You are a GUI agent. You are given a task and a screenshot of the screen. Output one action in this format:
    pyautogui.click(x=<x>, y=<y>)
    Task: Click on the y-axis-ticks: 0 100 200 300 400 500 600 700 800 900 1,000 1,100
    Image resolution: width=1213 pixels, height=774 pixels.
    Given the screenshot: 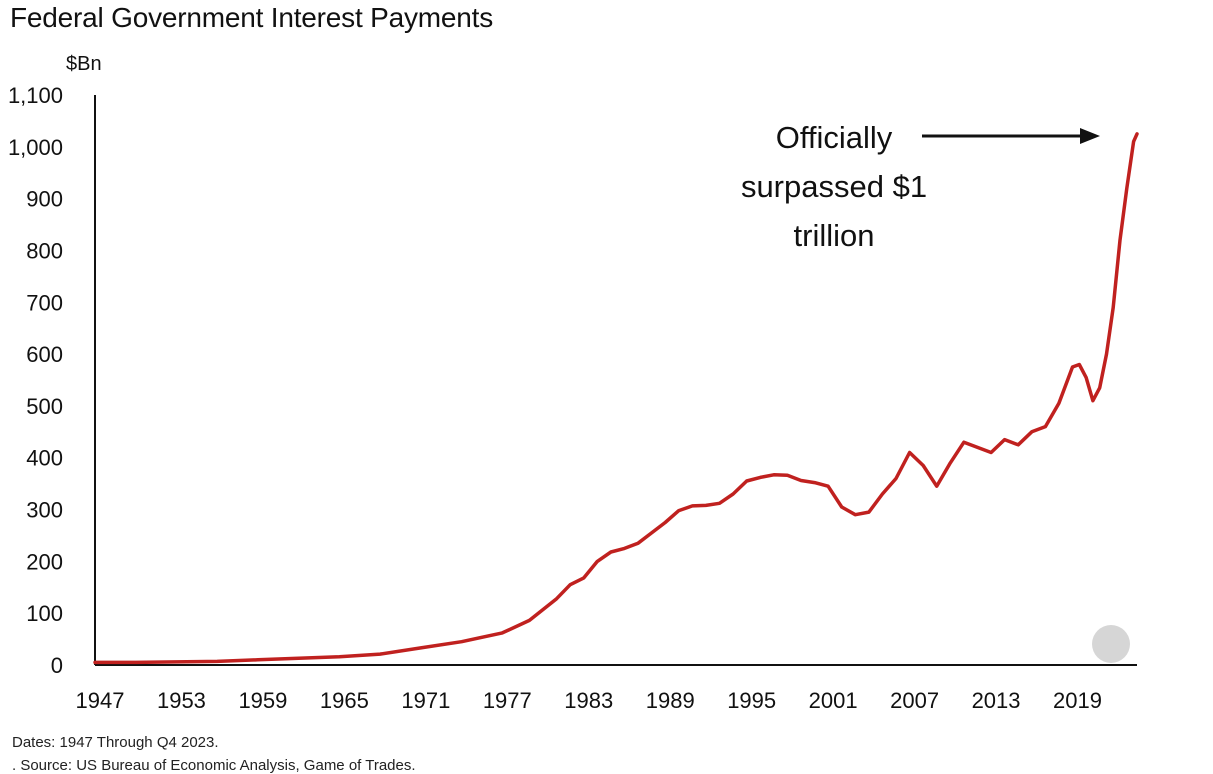 What is the action you would take?
    pyautogui.click(x=35, y=380)
    